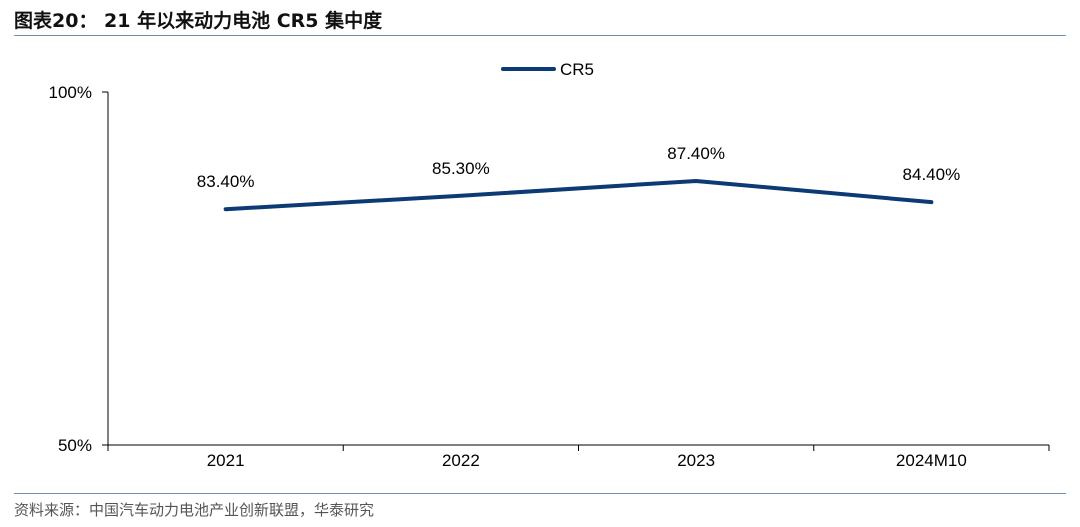 Image resolution: width=1080 pixels, height=527 pixels. Describe the element at coordinates (696, 153) in the screenshot. I see `data-label: 87.40%` at that location.